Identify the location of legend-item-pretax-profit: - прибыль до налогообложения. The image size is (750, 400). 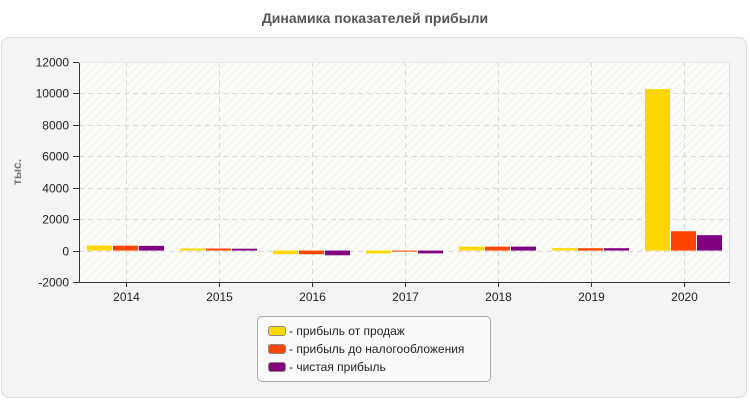
(379, 349).